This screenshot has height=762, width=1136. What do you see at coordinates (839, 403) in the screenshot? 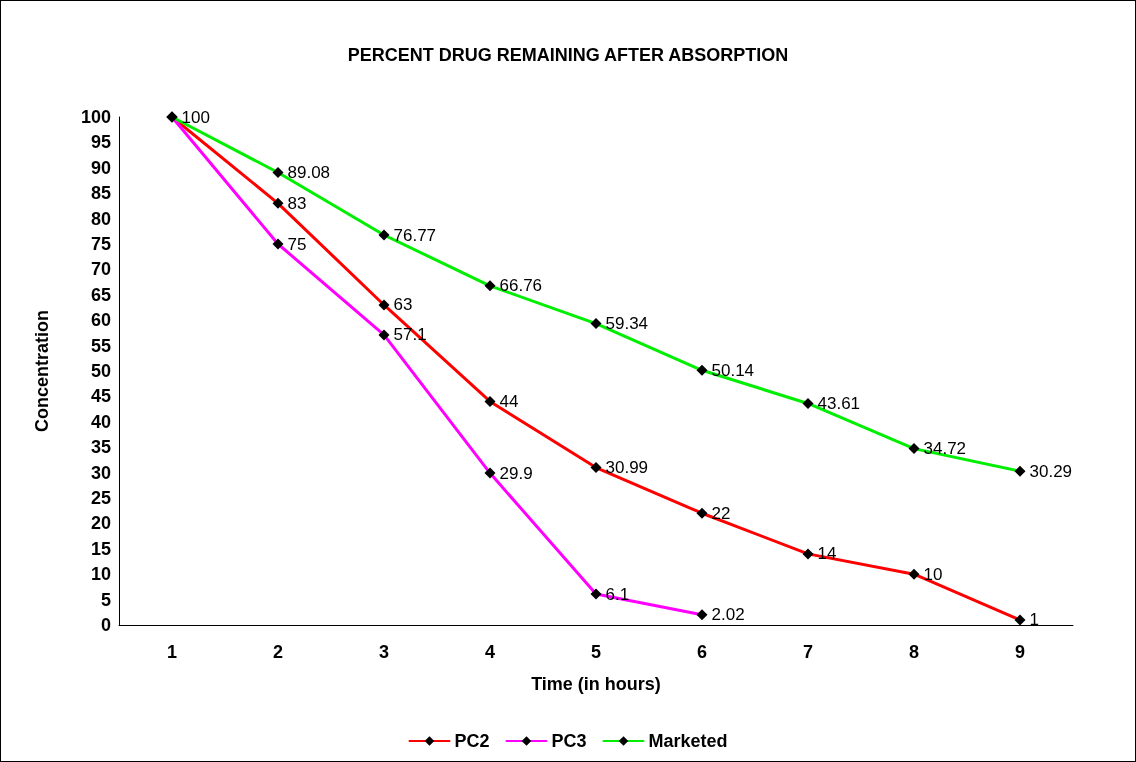
I see `data-label: 43.61` at bounding box center [839, 403].